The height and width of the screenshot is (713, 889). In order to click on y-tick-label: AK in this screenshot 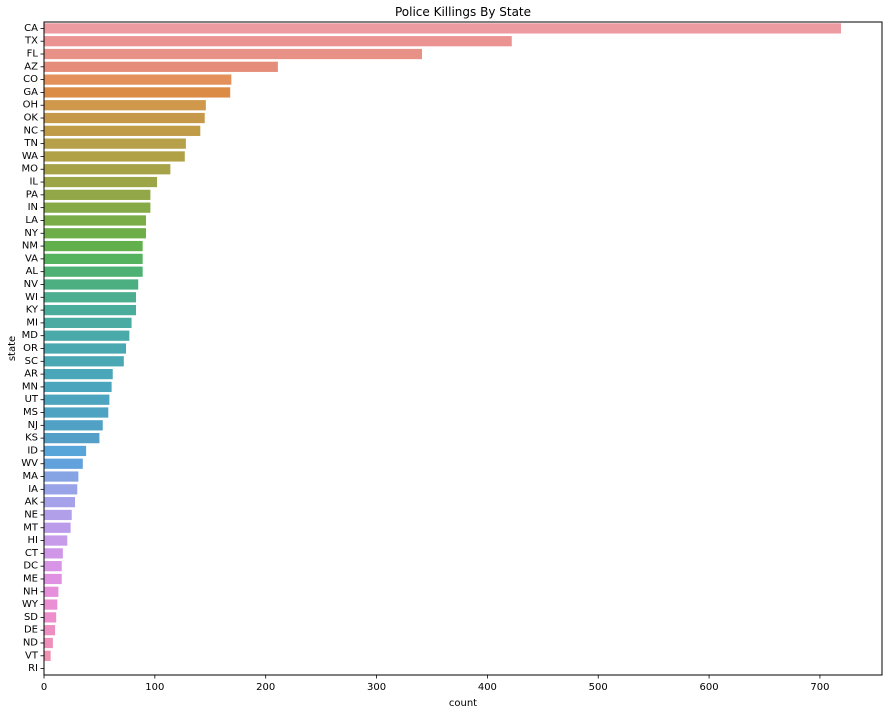, I will do `click(32, 502)`.